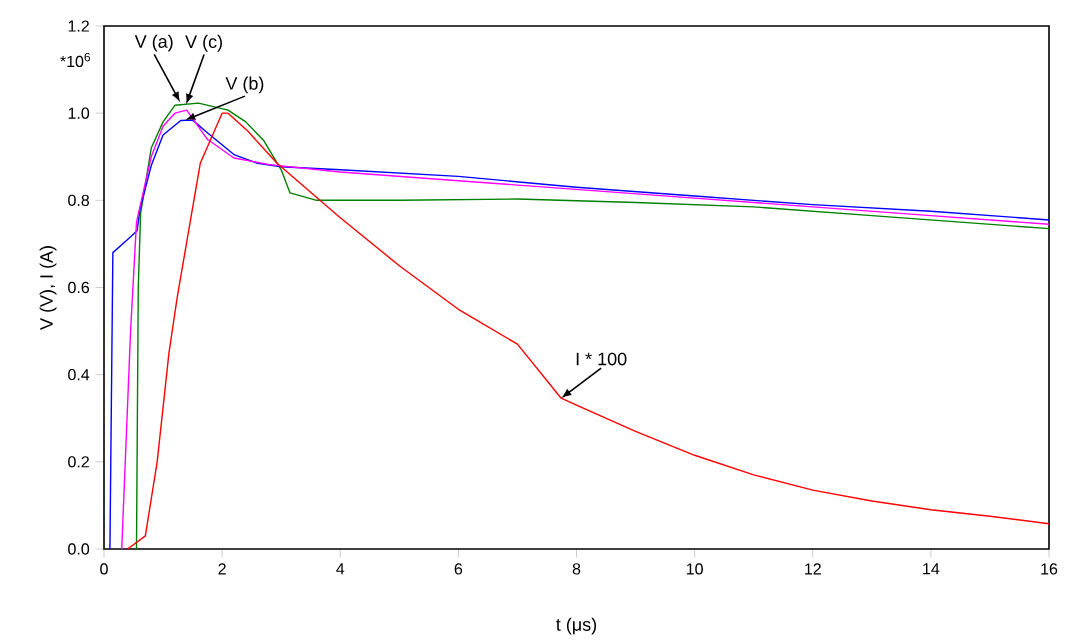 This screenshot has height=640, width=1071. Describe the element at coordinates (78, 462) in the screenshot. I see `y-tick-label: 0.2` at that location.